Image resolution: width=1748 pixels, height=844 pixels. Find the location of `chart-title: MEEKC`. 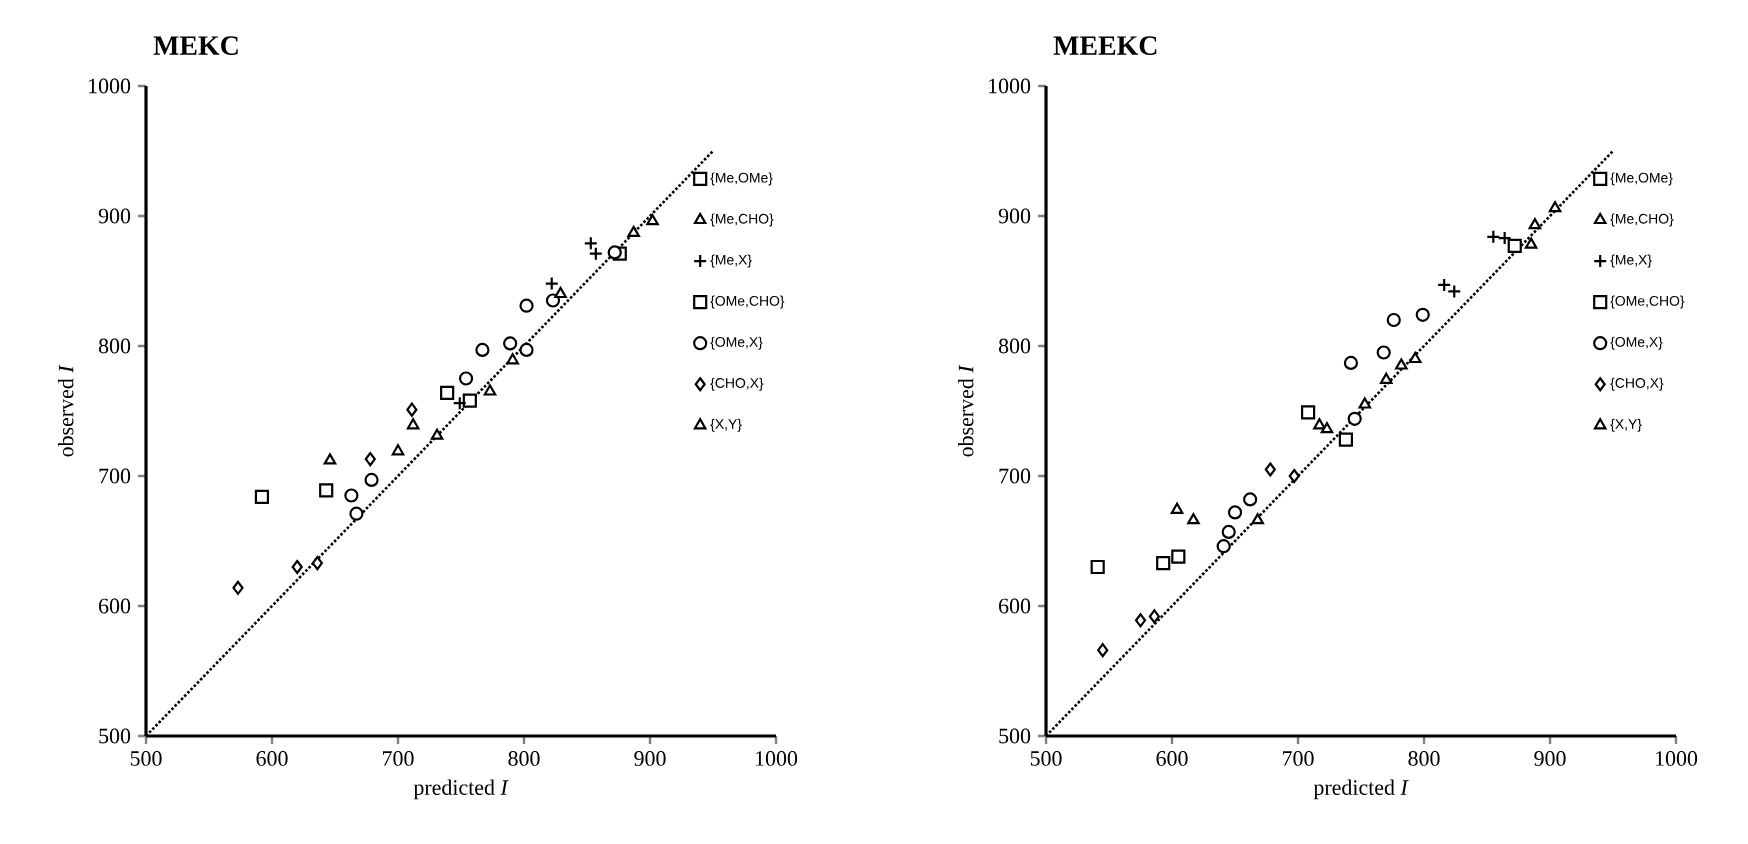

chart-title: MEEKC is located at coordinates (1105, 46).